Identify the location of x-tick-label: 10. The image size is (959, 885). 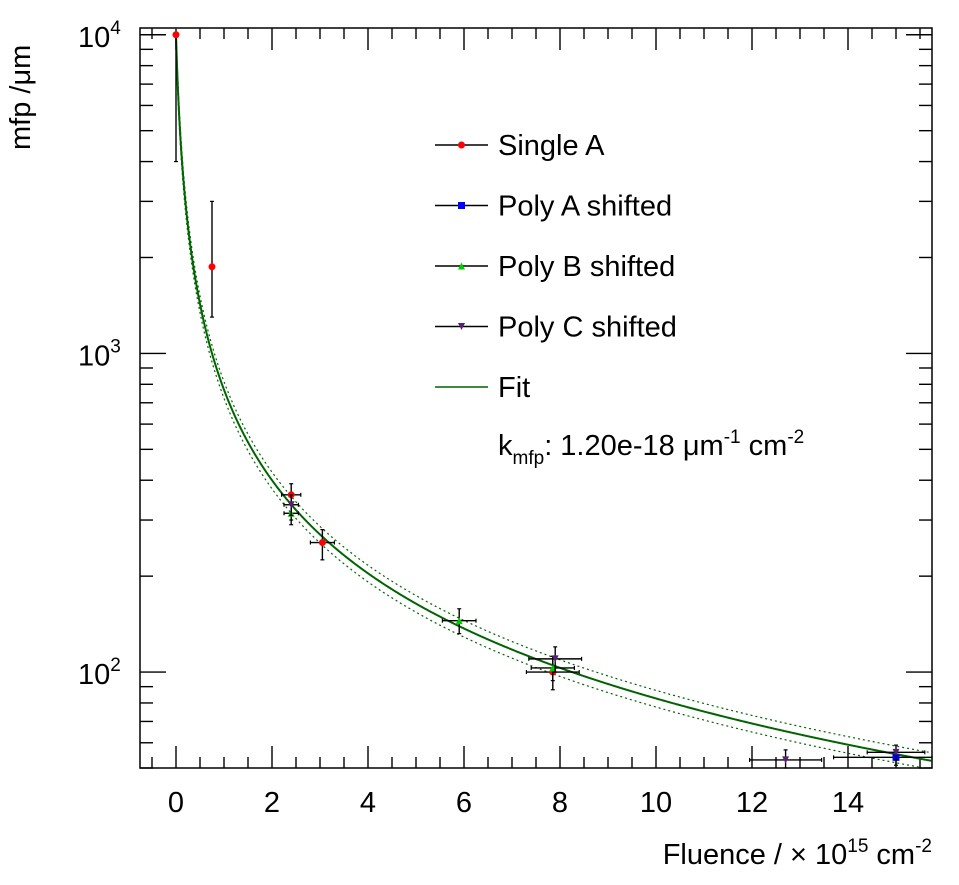
(656, 803).